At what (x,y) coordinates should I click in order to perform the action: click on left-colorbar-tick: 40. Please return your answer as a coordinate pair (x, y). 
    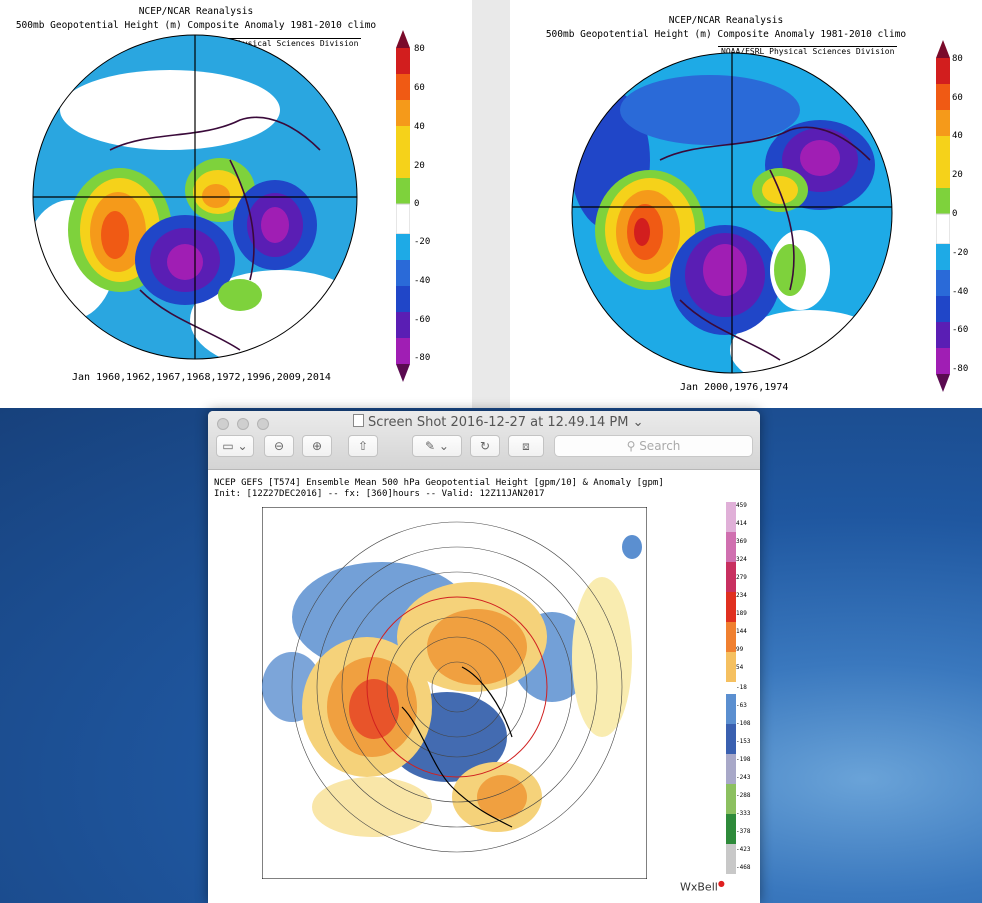
    Looking at the image, I should click on (419, 127).